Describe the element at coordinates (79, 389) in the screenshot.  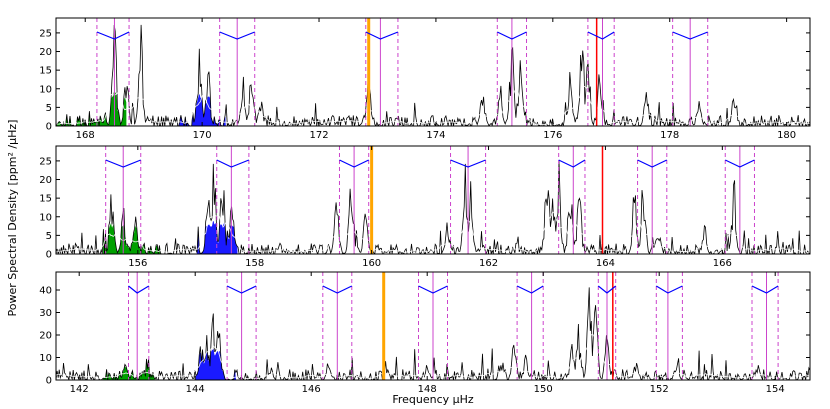
I see `x-tick-label: 142` at that location.